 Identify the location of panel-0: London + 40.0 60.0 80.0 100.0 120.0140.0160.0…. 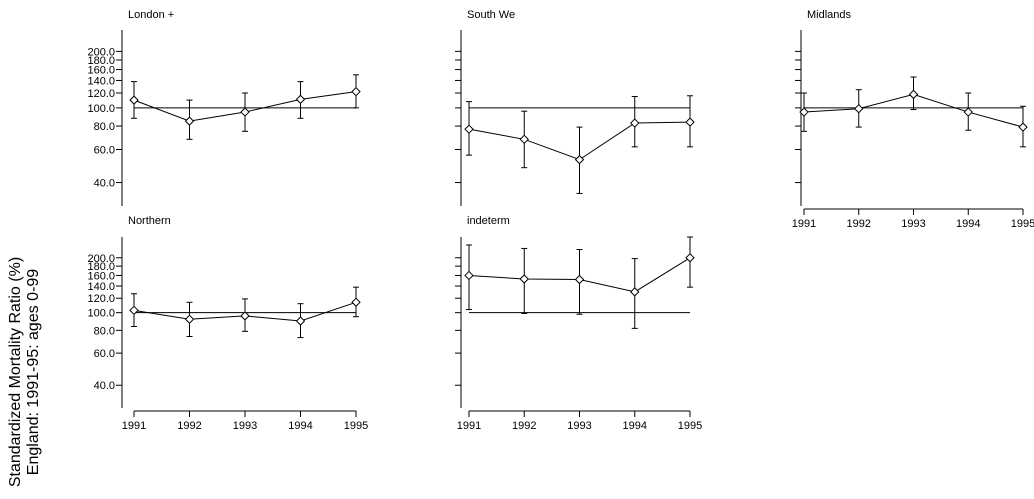
(224, 107).